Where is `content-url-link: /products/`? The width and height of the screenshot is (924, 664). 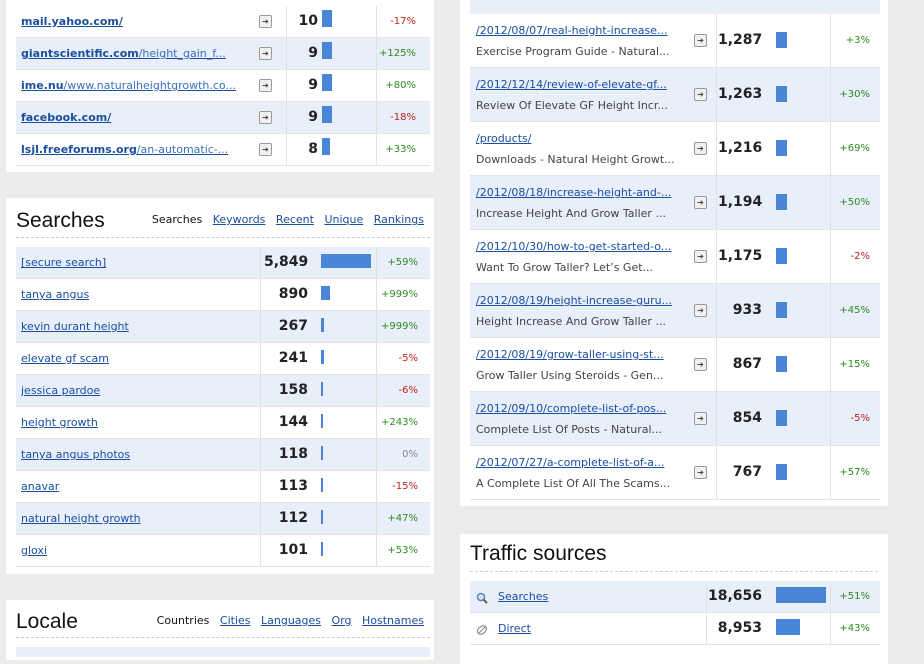
content-url-link: /products/ is located at coordinates (504, 138).